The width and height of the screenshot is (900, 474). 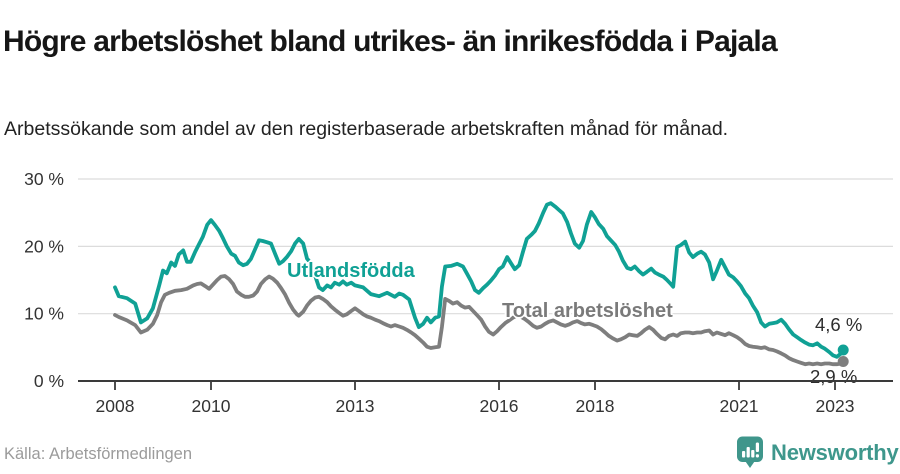 What do you see at coordinates (835, 406) in the screenshot?
I see `x-tick-label: 2023` at bounding box center [835, 406].